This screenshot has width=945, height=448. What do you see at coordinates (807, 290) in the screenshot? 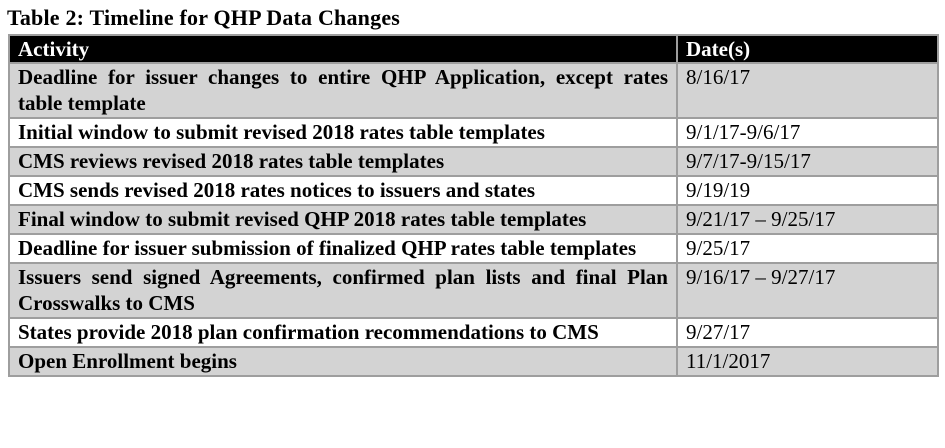
I see `date-cell: 9/16/17 – 9/27/17` at bounding box center [807, 290].